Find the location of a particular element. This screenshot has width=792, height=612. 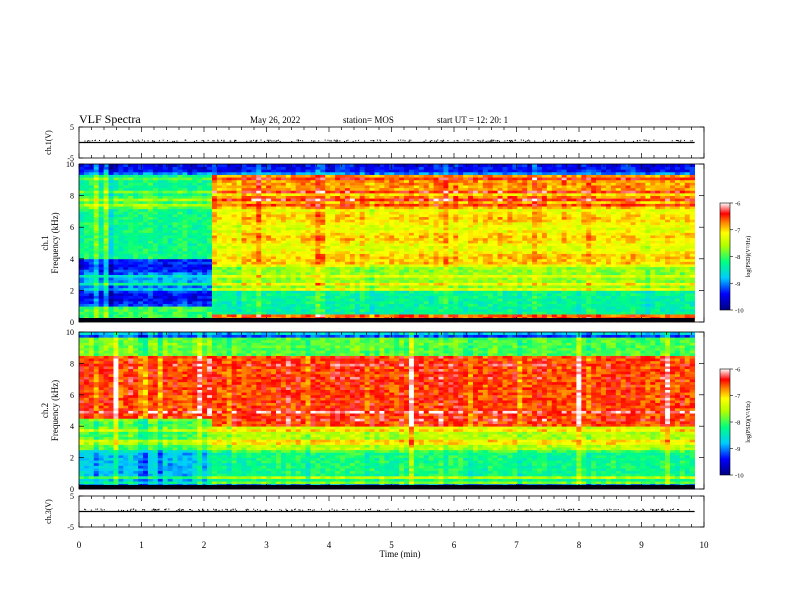

x-axis-label: Time (min) is located at coordinates (400, 554).